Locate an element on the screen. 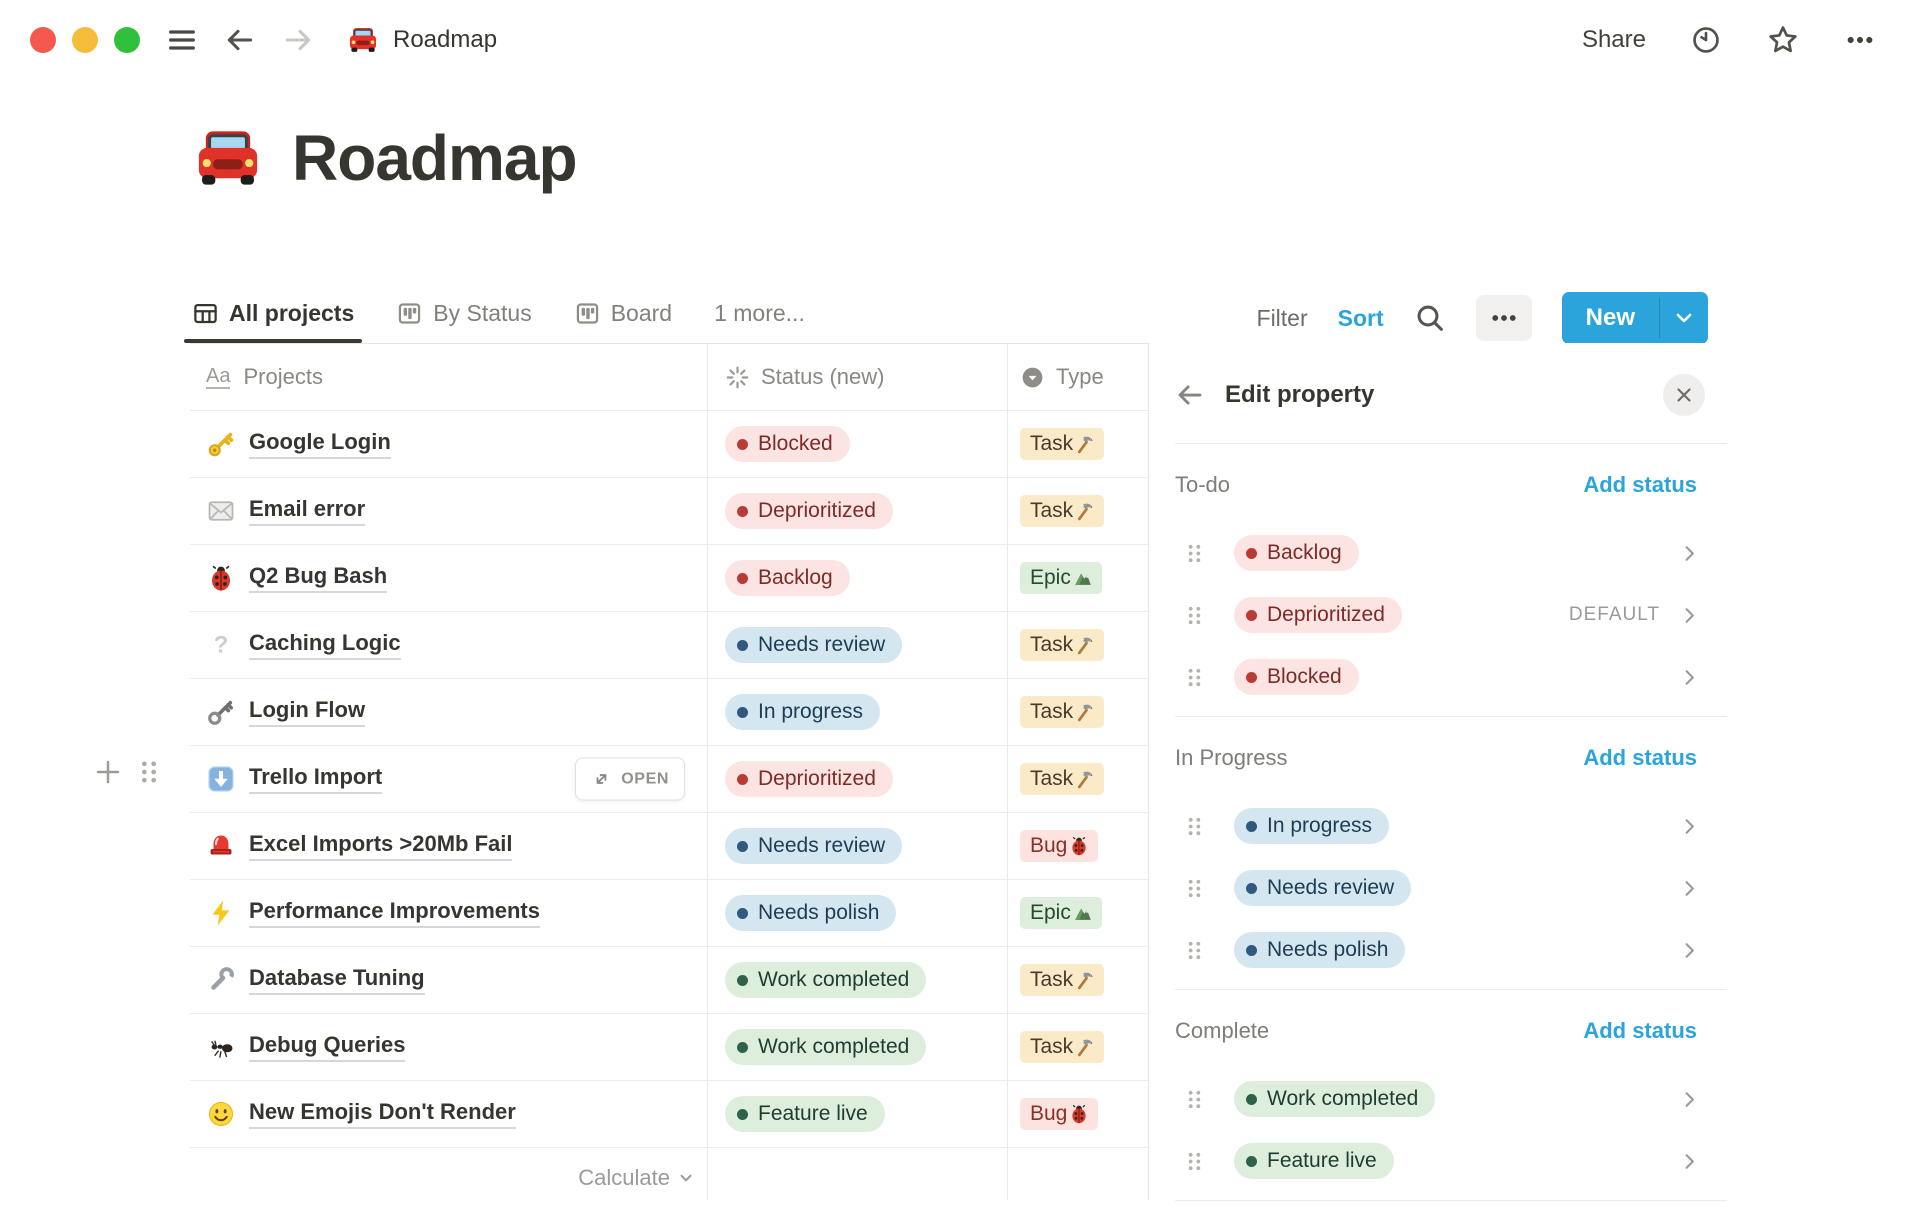  page-more-button is located at coordinates (1860, 40).